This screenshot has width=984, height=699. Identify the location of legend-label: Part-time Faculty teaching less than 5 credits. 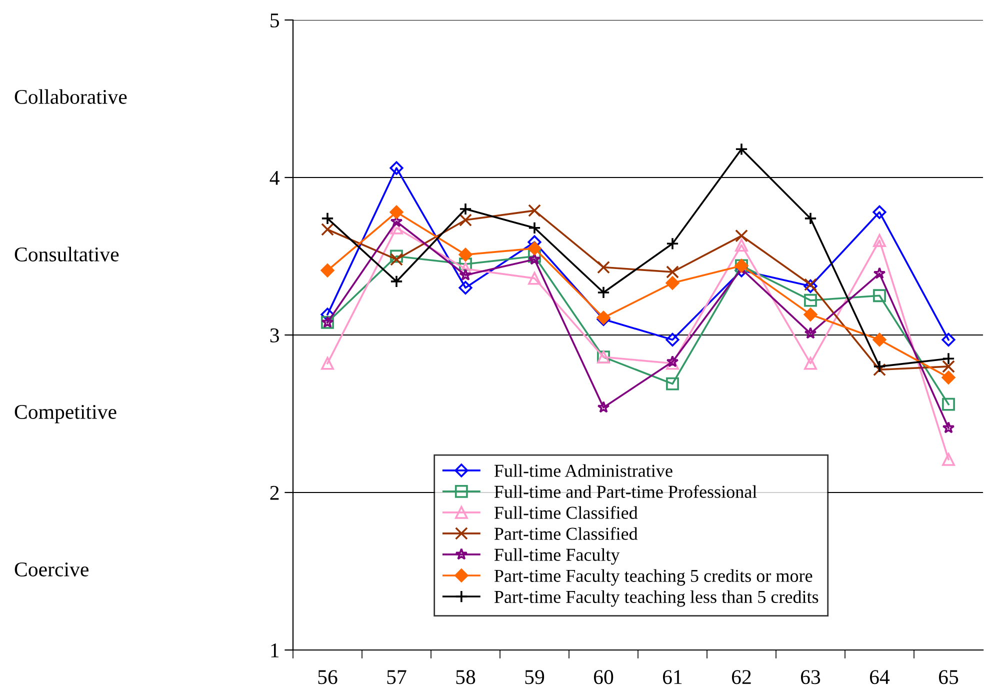
(656, 598).